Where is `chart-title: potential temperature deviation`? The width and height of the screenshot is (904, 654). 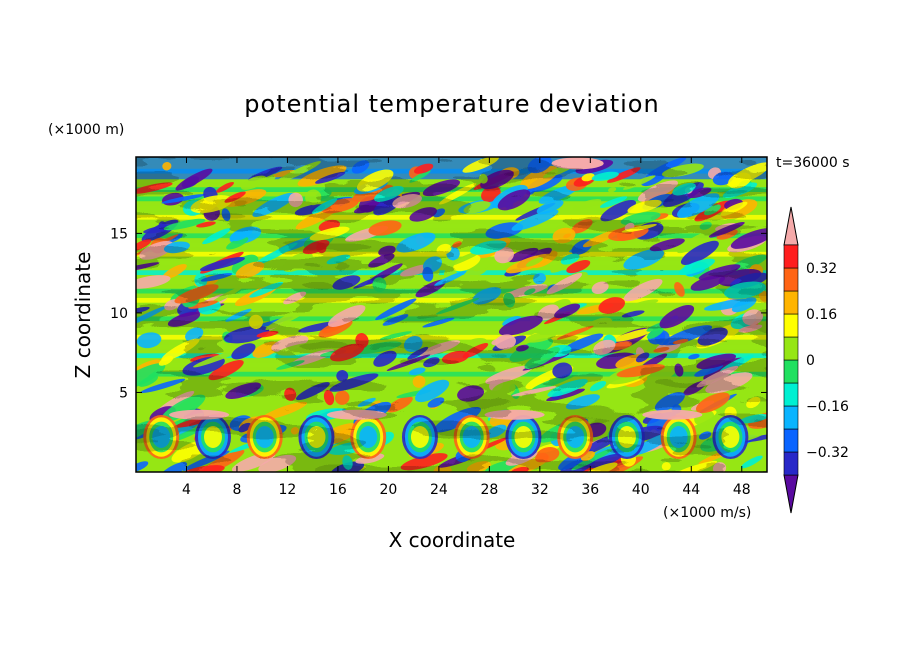
chart-title: potential temperature deviation is located at coordinates (451, 104).